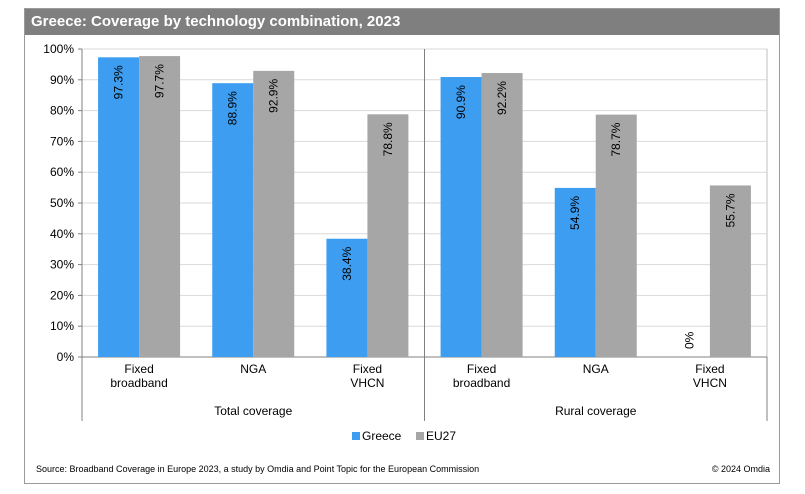 The image size is (805, 494). I want to click on legend-label: EU27, so click(441, 436).